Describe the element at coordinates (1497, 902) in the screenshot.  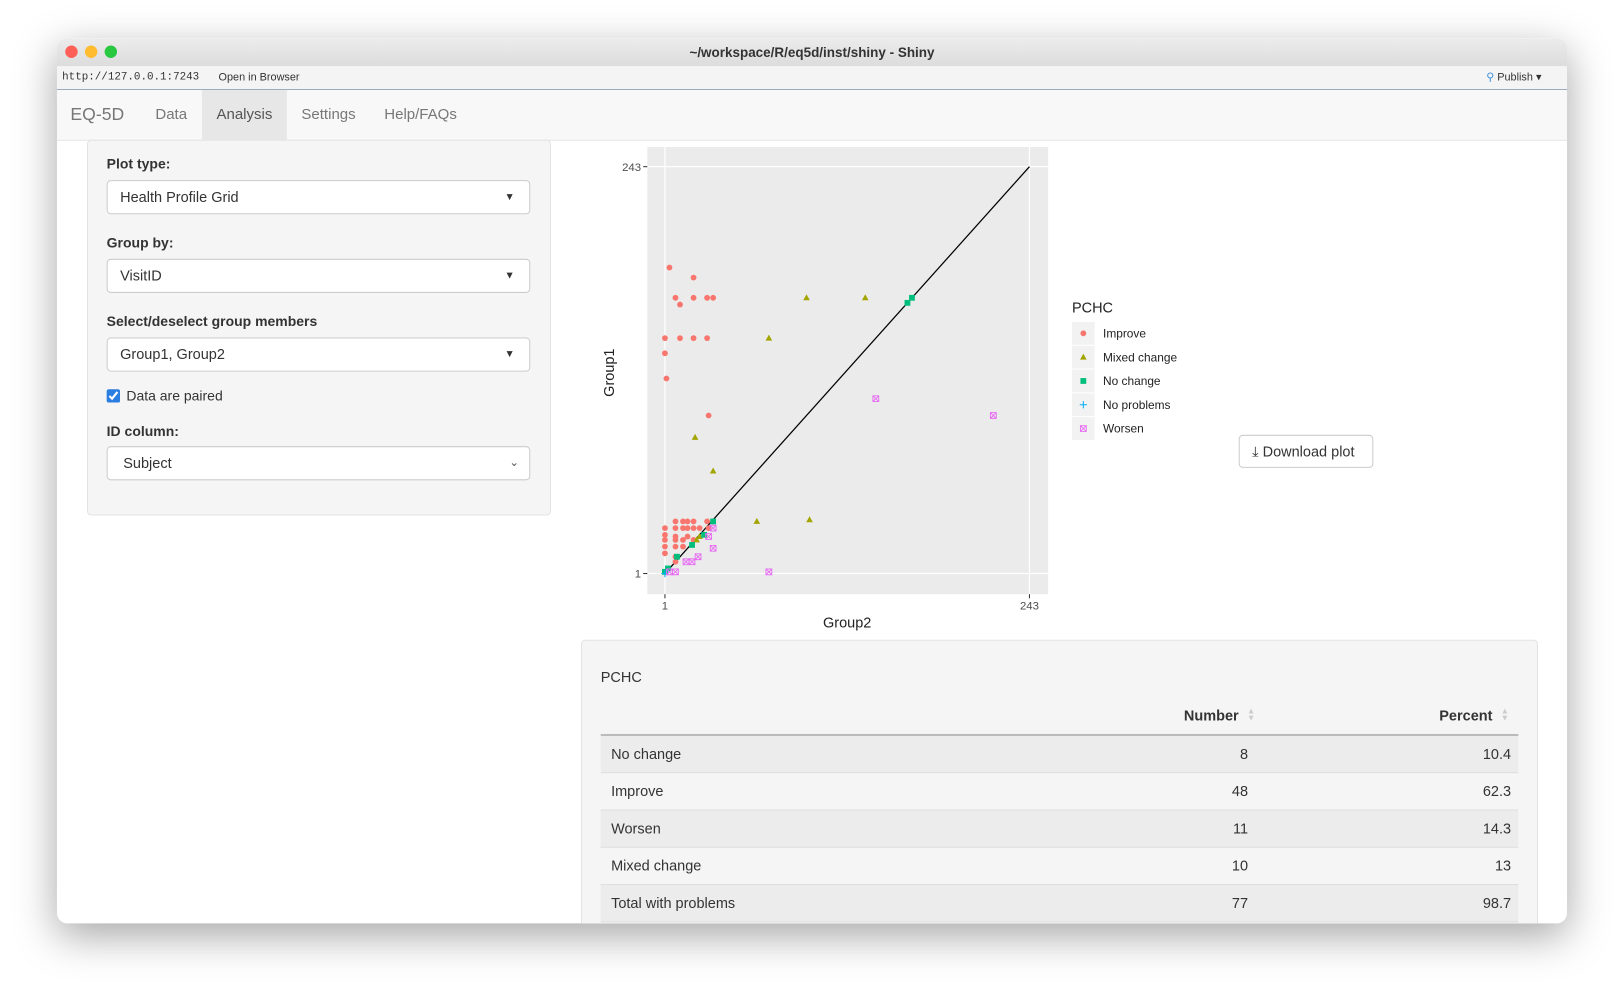
I see `cell-percent: 98.7` at that location.